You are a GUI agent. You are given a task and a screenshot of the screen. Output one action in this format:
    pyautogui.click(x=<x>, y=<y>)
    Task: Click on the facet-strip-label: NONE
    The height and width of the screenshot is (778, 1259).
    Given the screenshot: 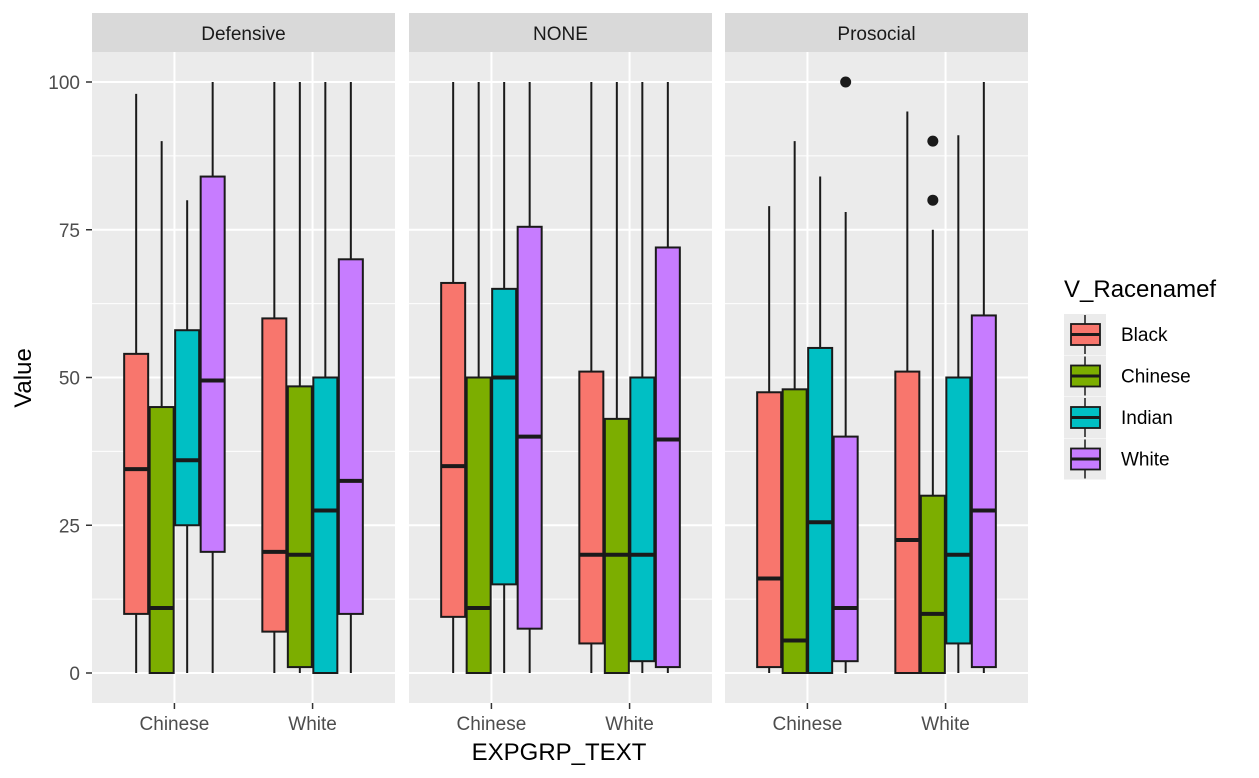 What is the action you would take?
    pyautogui.click(x=560, y=34)
    